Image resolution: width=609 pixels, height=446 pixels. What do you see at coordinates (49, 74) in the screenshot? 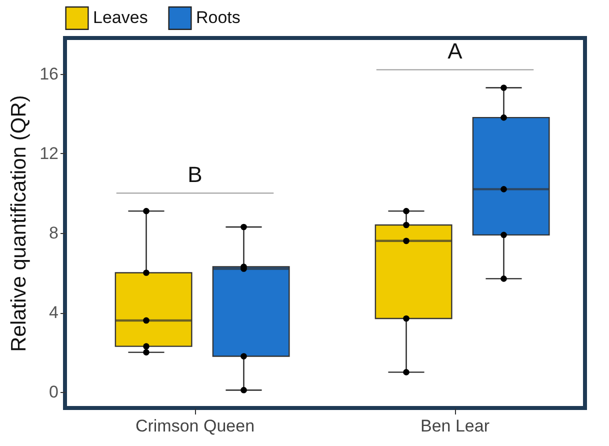
I see `y-tick-label: 16` at bounding box center [49, 74].